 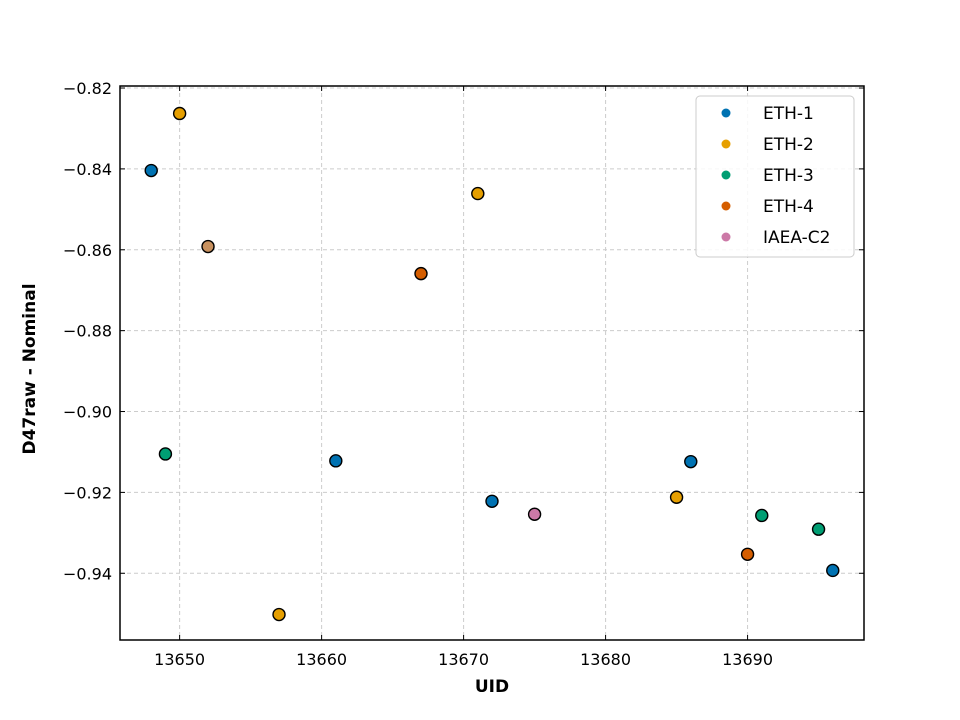 I want to click on x-axis-title: UID, so click(x=492, y=687).